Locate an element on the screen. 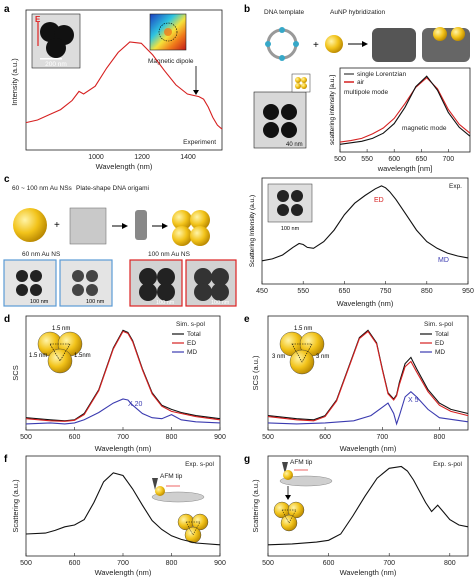 This screenshot has width=474, height=578. tem-60nm-label: 60 nm Au NS is located at coordinates (41, 254).